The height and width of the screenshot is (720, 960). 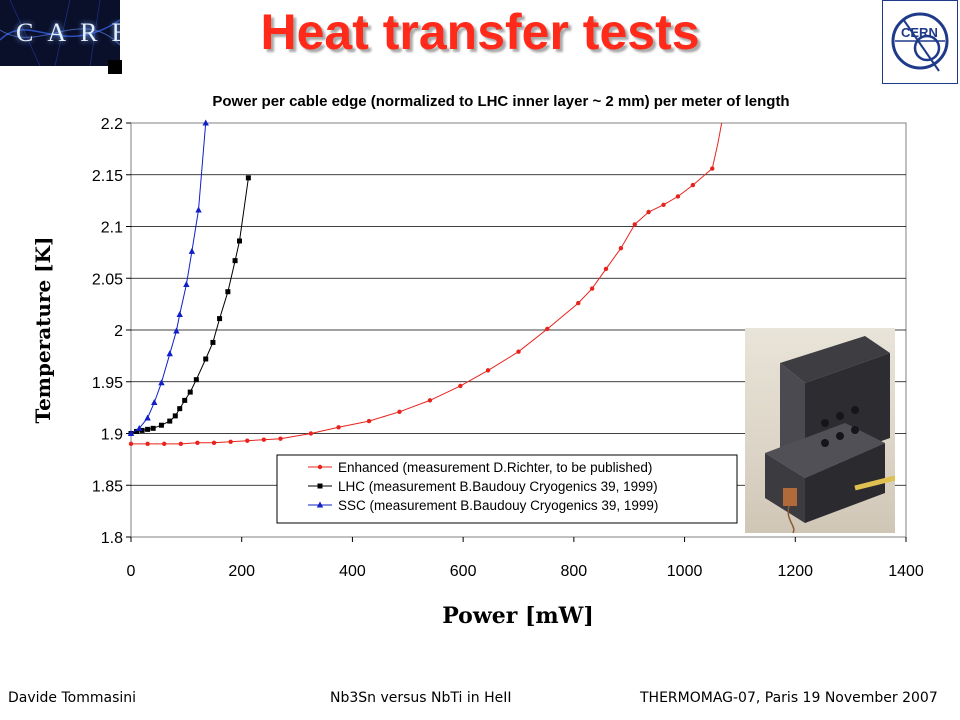 I want to click on x-tick-label: 1000, so click(x=685, y=571).